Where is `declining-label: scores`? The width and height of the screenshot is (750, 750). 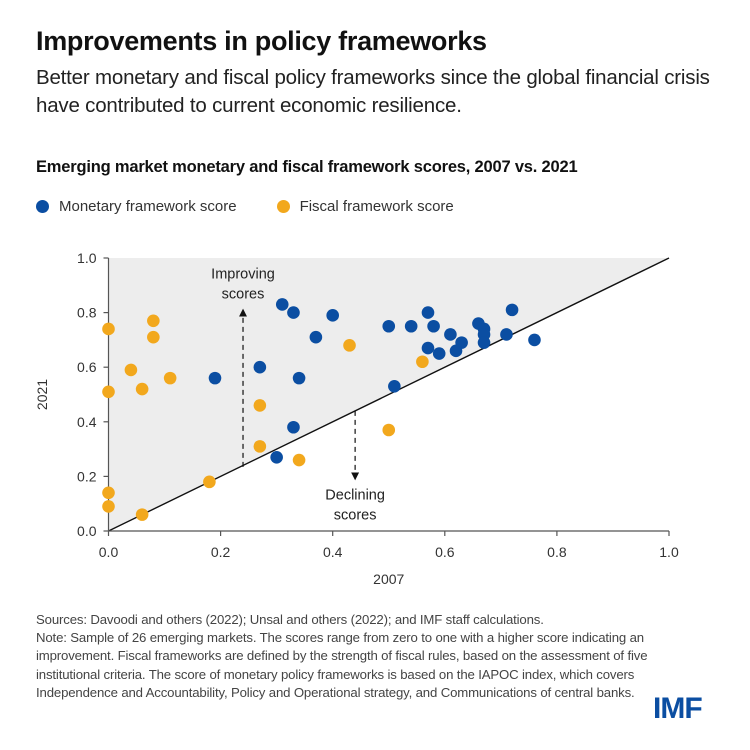 declining-label: scores is located at coordinates (355, 515).